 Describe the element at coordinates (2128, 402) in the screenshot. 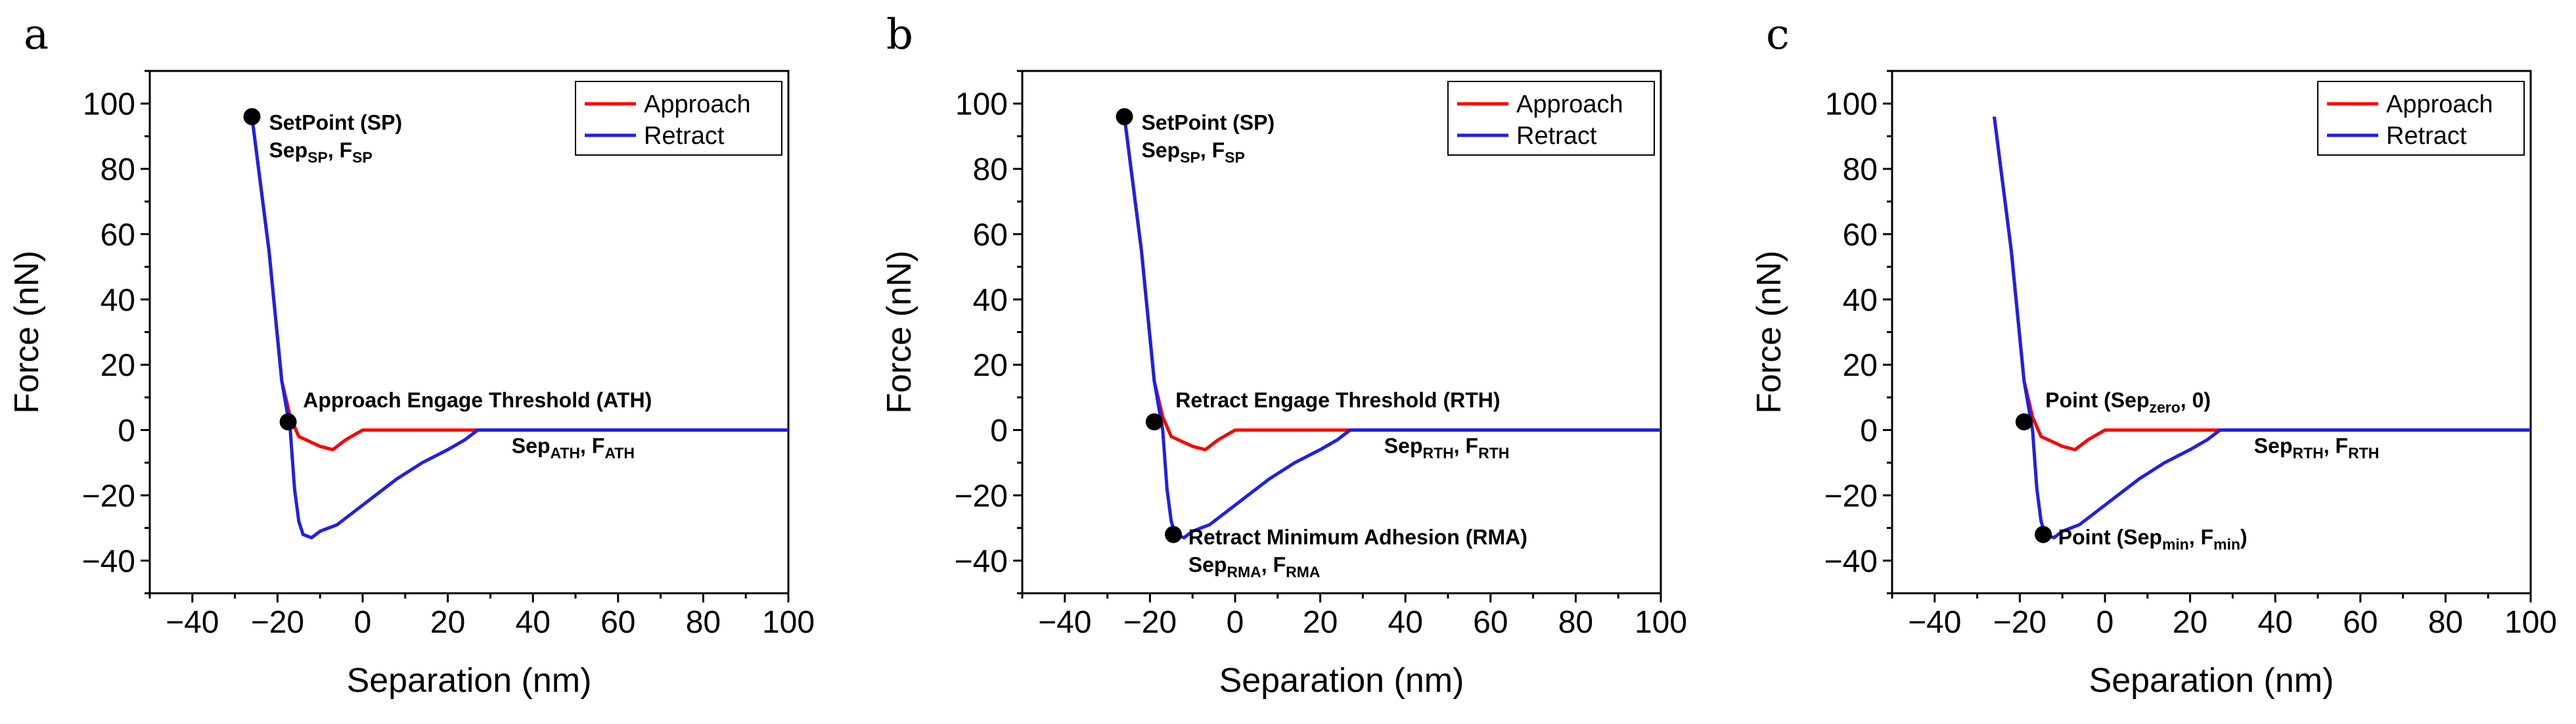

I see `annotation-text: Point (Sepzero, 0)` at that location.